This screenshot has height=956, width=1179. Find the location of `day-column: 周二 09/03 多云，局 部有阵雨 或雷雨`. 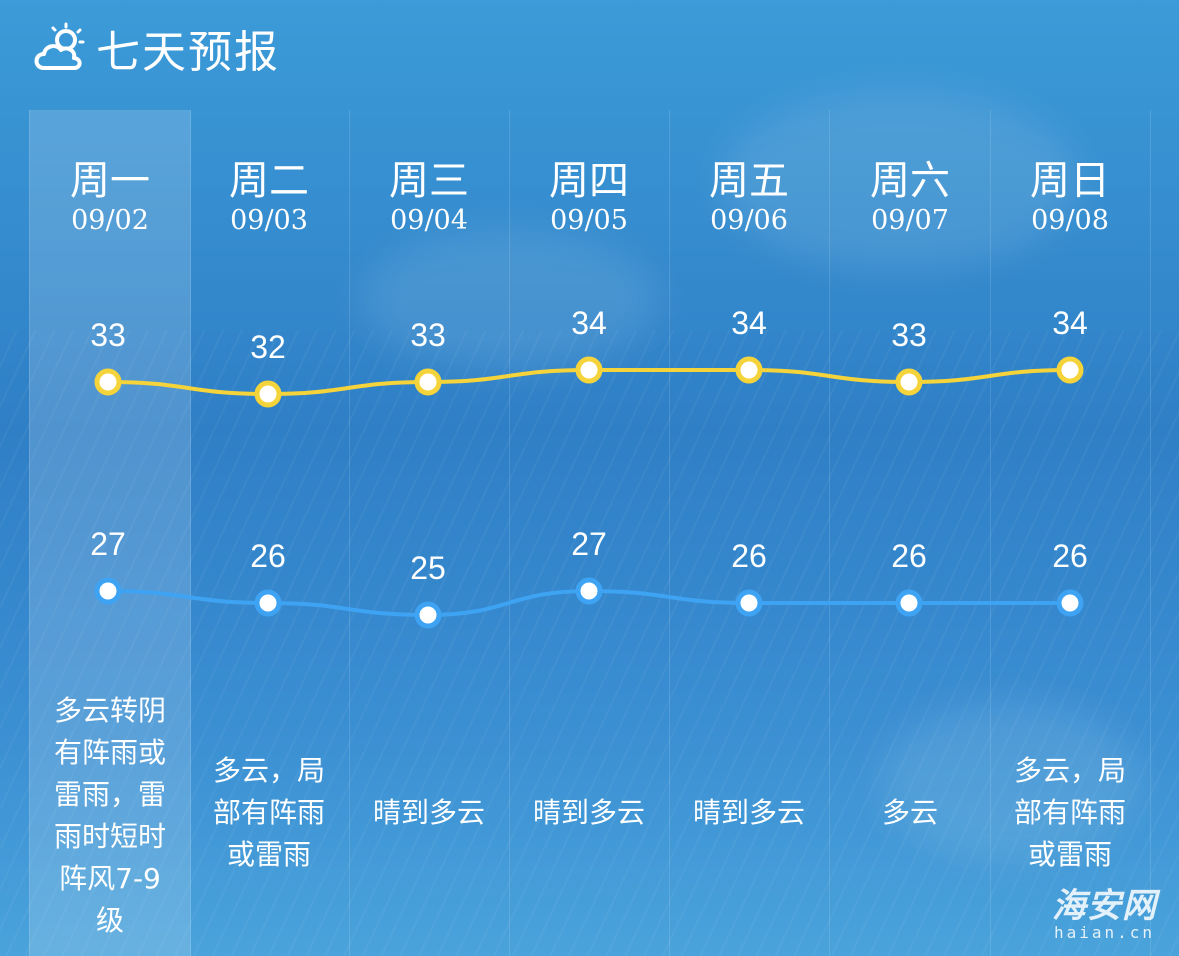

day-column: 周二 09/03 多云，局 部有阵雨 或雷雨 is located at coordinates (269, 533).